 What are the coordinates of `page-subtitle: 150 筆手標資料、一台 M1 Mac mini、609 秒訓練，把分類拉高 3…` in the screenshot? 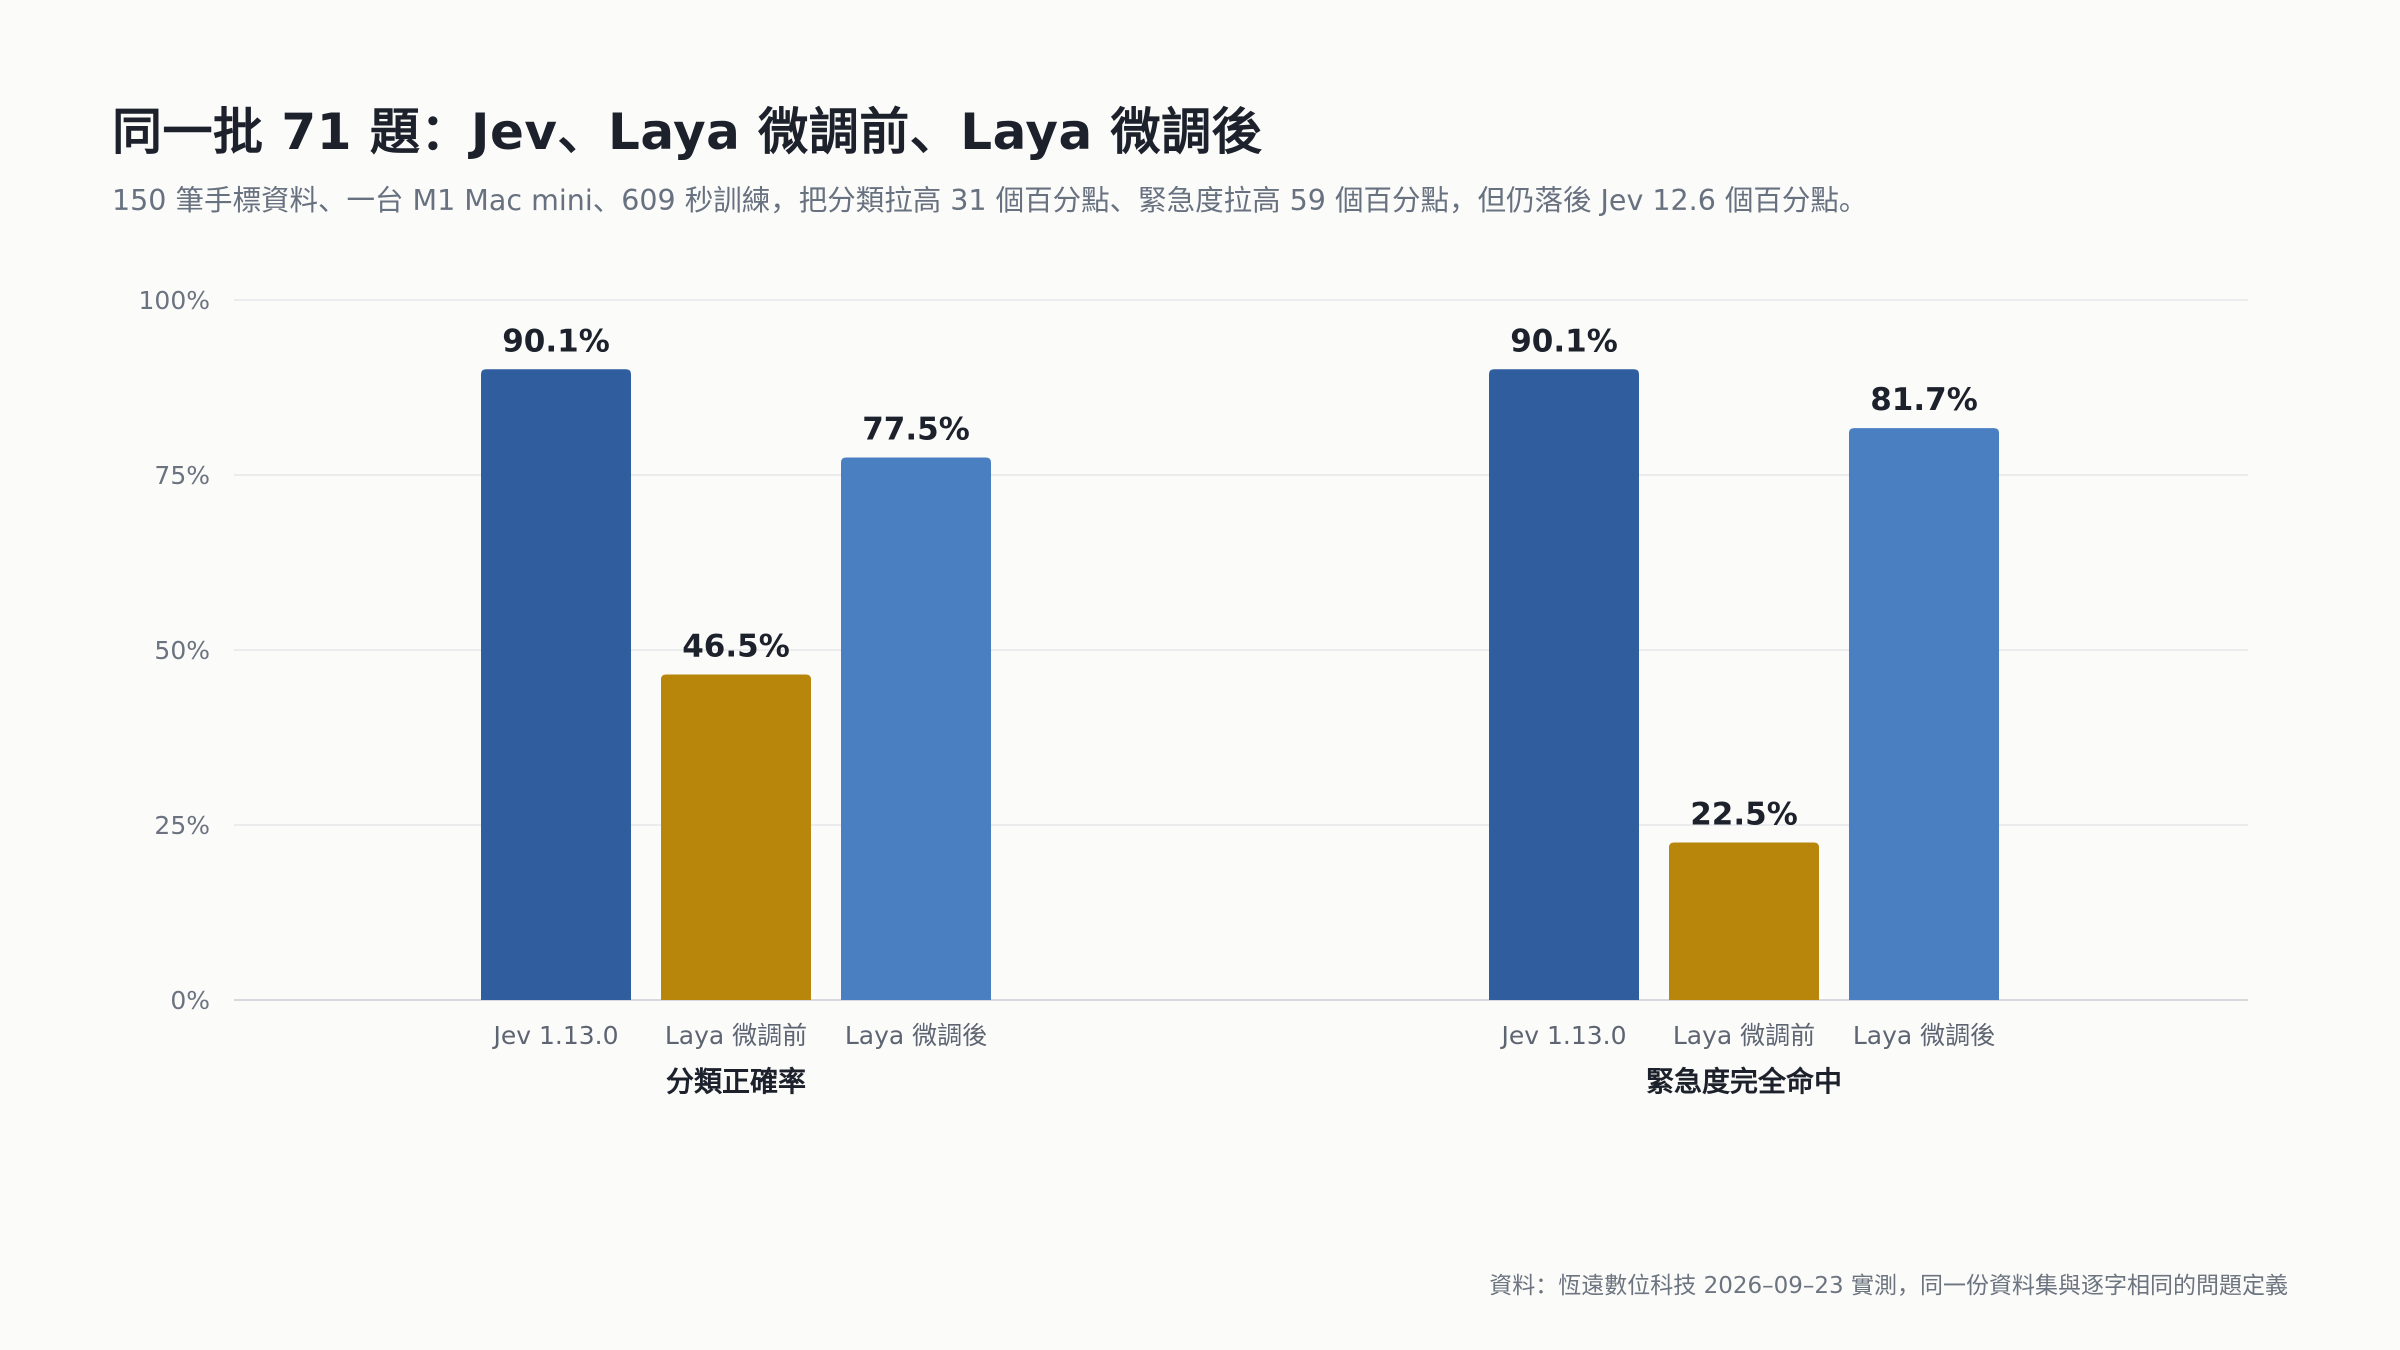 It's located at (990, 200).